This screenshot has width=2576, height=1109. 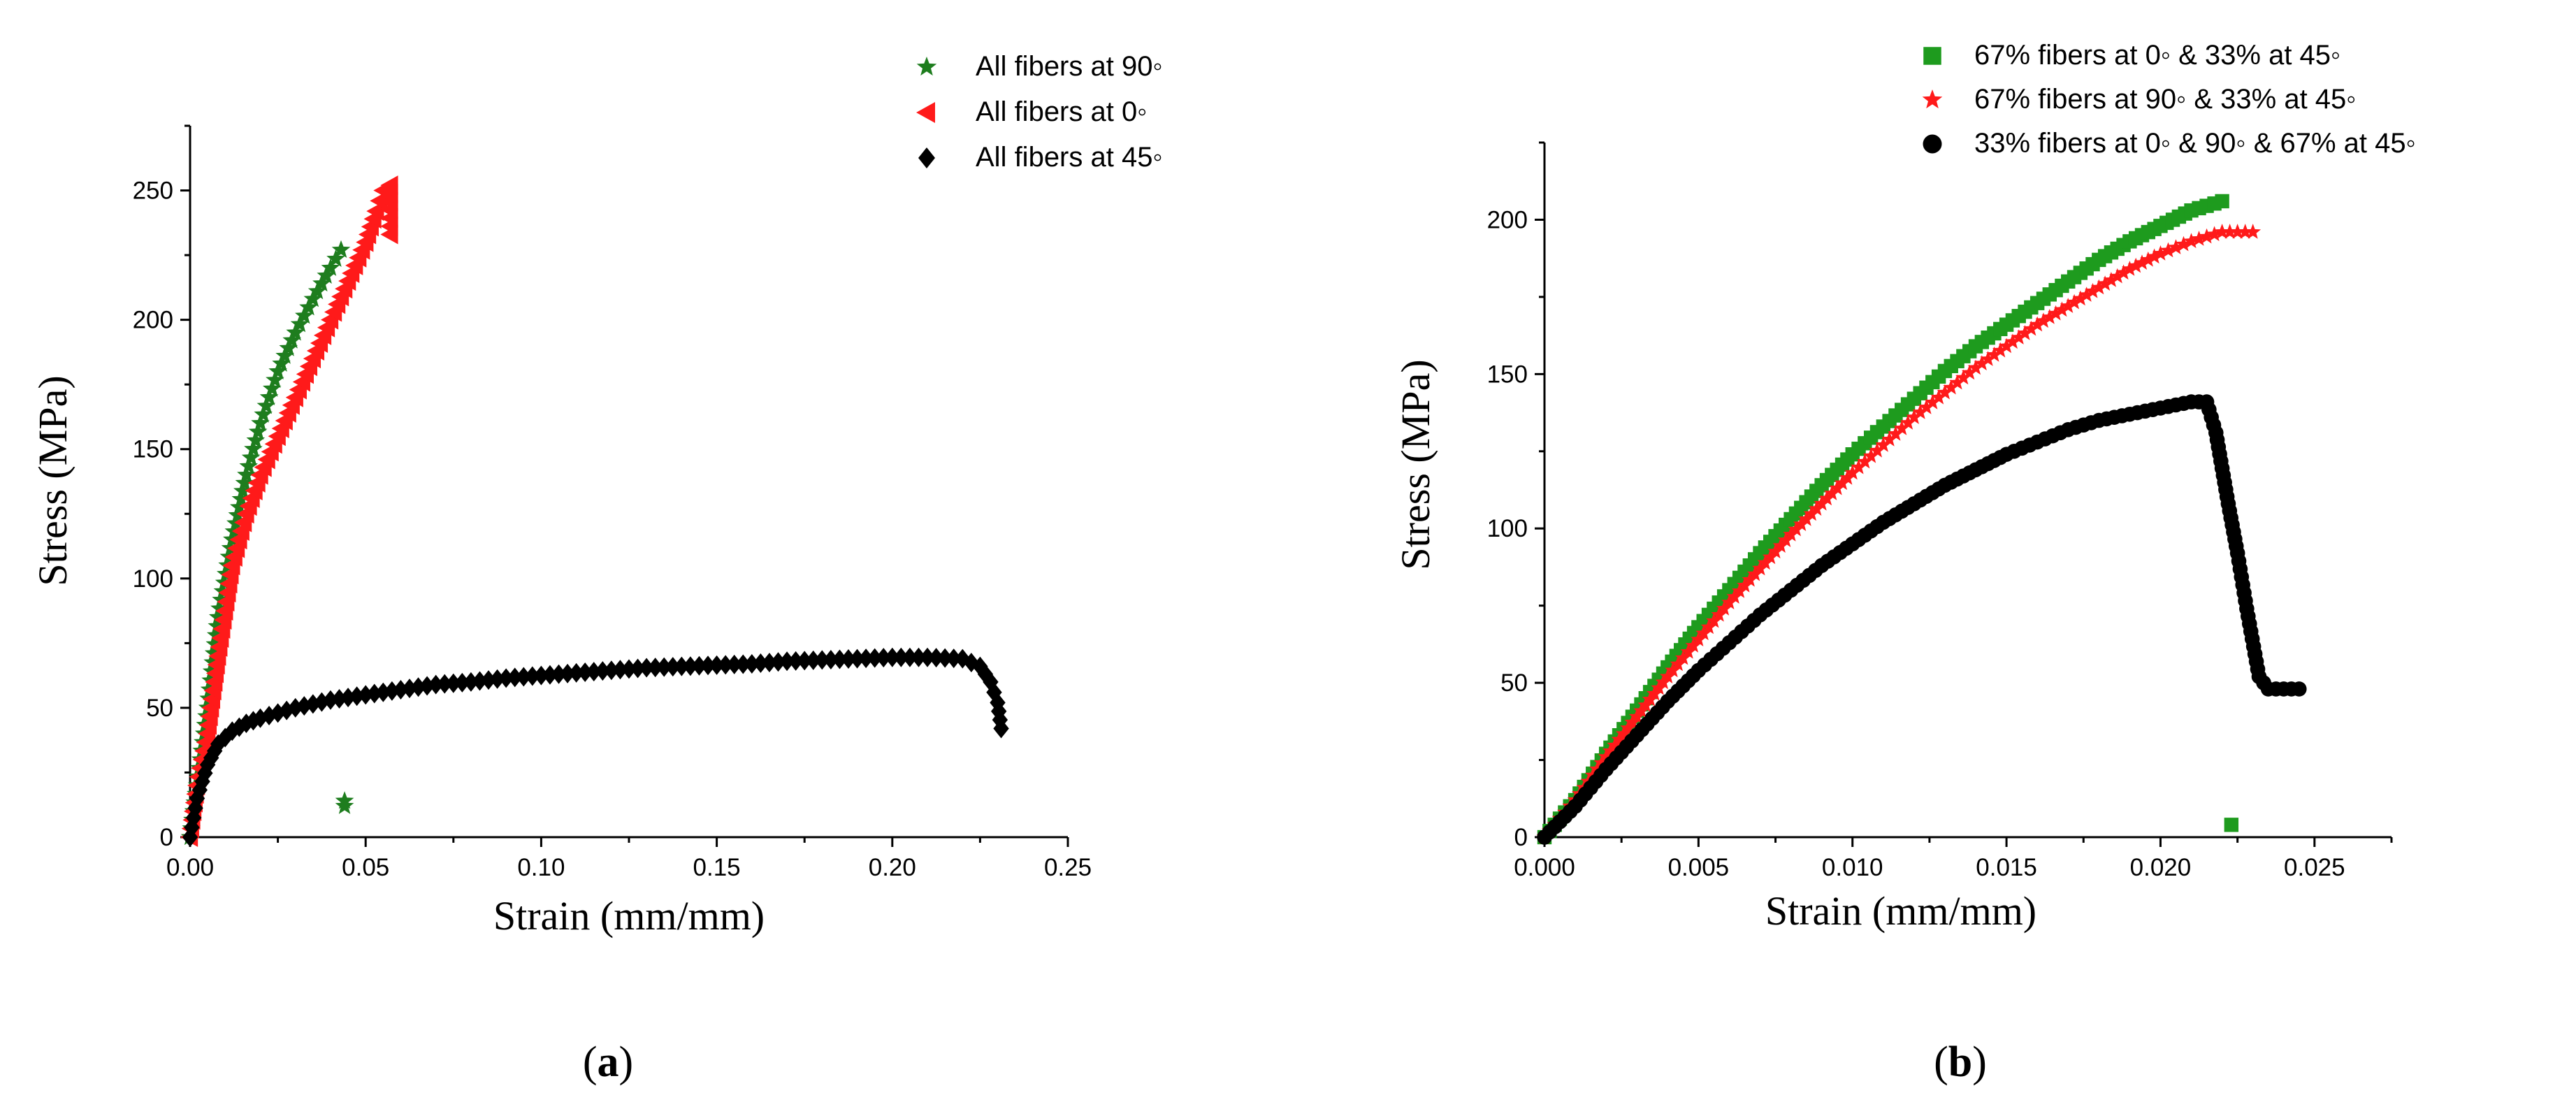 What do you see at coordinates (2131, 55) in the screenshot?
I see `chart-b-legend-item: 67% fibers at 0◦ & 33% at 45◦` at bounding box center [2131, 55].